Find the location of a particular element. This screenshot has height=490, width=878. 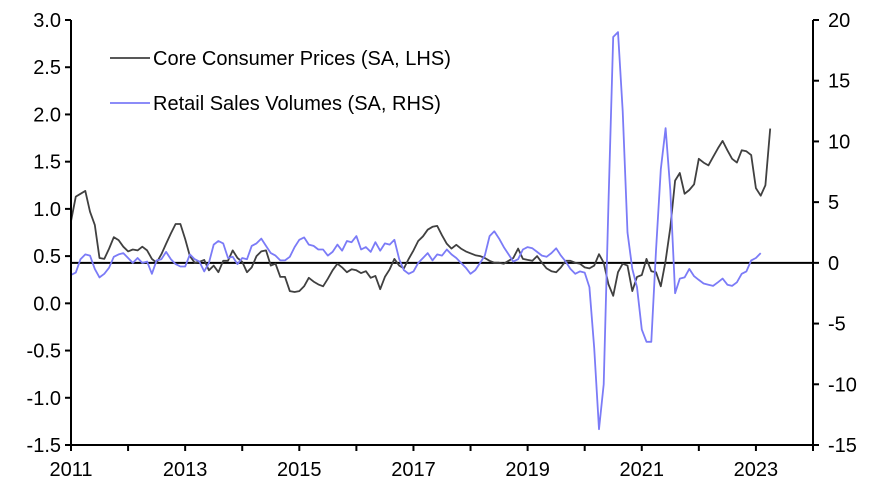

x-tick-label: 2011 is located at coordinates (70, 470).